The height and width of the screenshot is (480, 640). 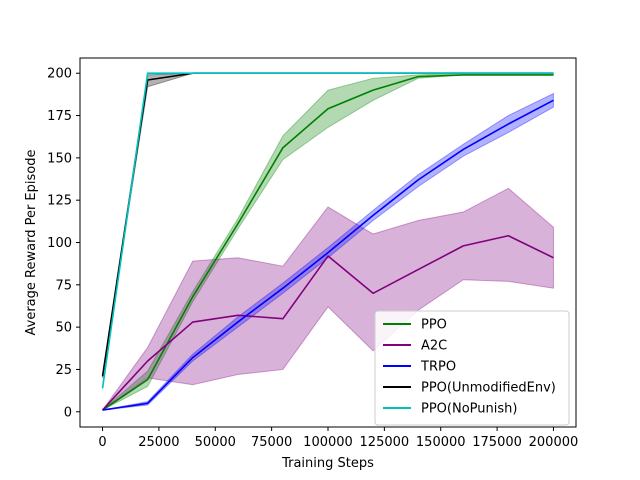 I want to click on y-tick-label: 100, so click(x=59, y=243).